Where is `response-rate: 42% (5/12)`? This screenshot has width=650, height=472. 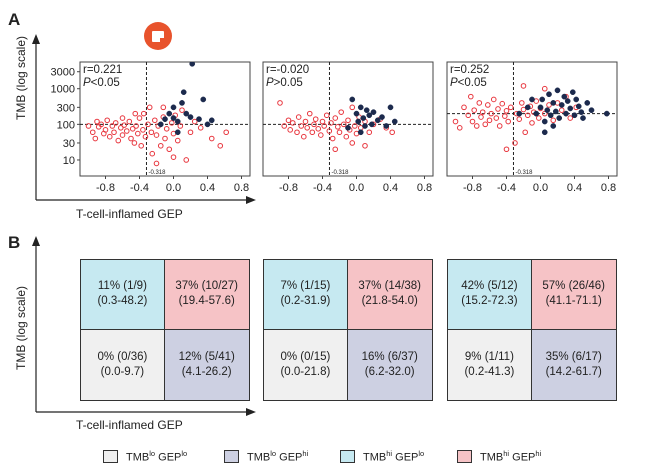
response-rate: 42% (5/12) is located at coordinates (489, 286).